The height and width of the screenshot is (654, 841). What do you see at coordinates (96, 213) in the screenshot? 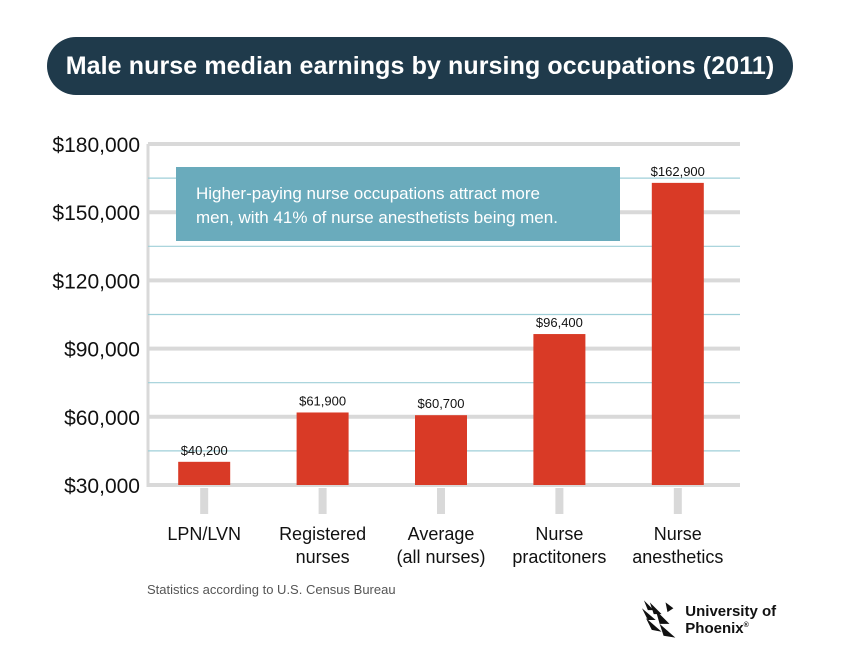
I see `y-tick-label: $150,000` at bounding box center [96, 213].